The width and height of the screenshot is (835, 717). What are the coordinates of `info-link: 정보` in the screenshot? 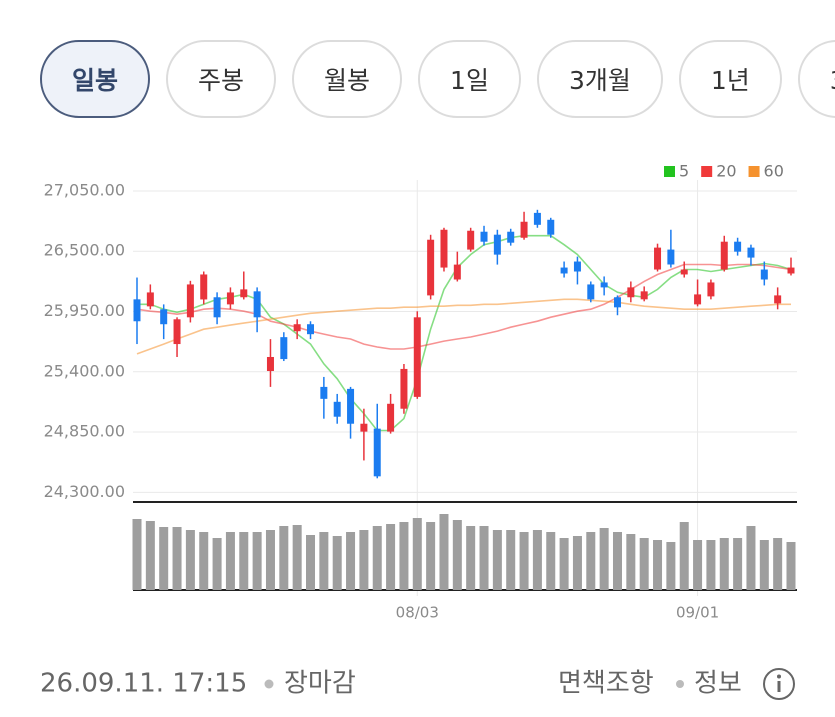 It's located at (718, 684).